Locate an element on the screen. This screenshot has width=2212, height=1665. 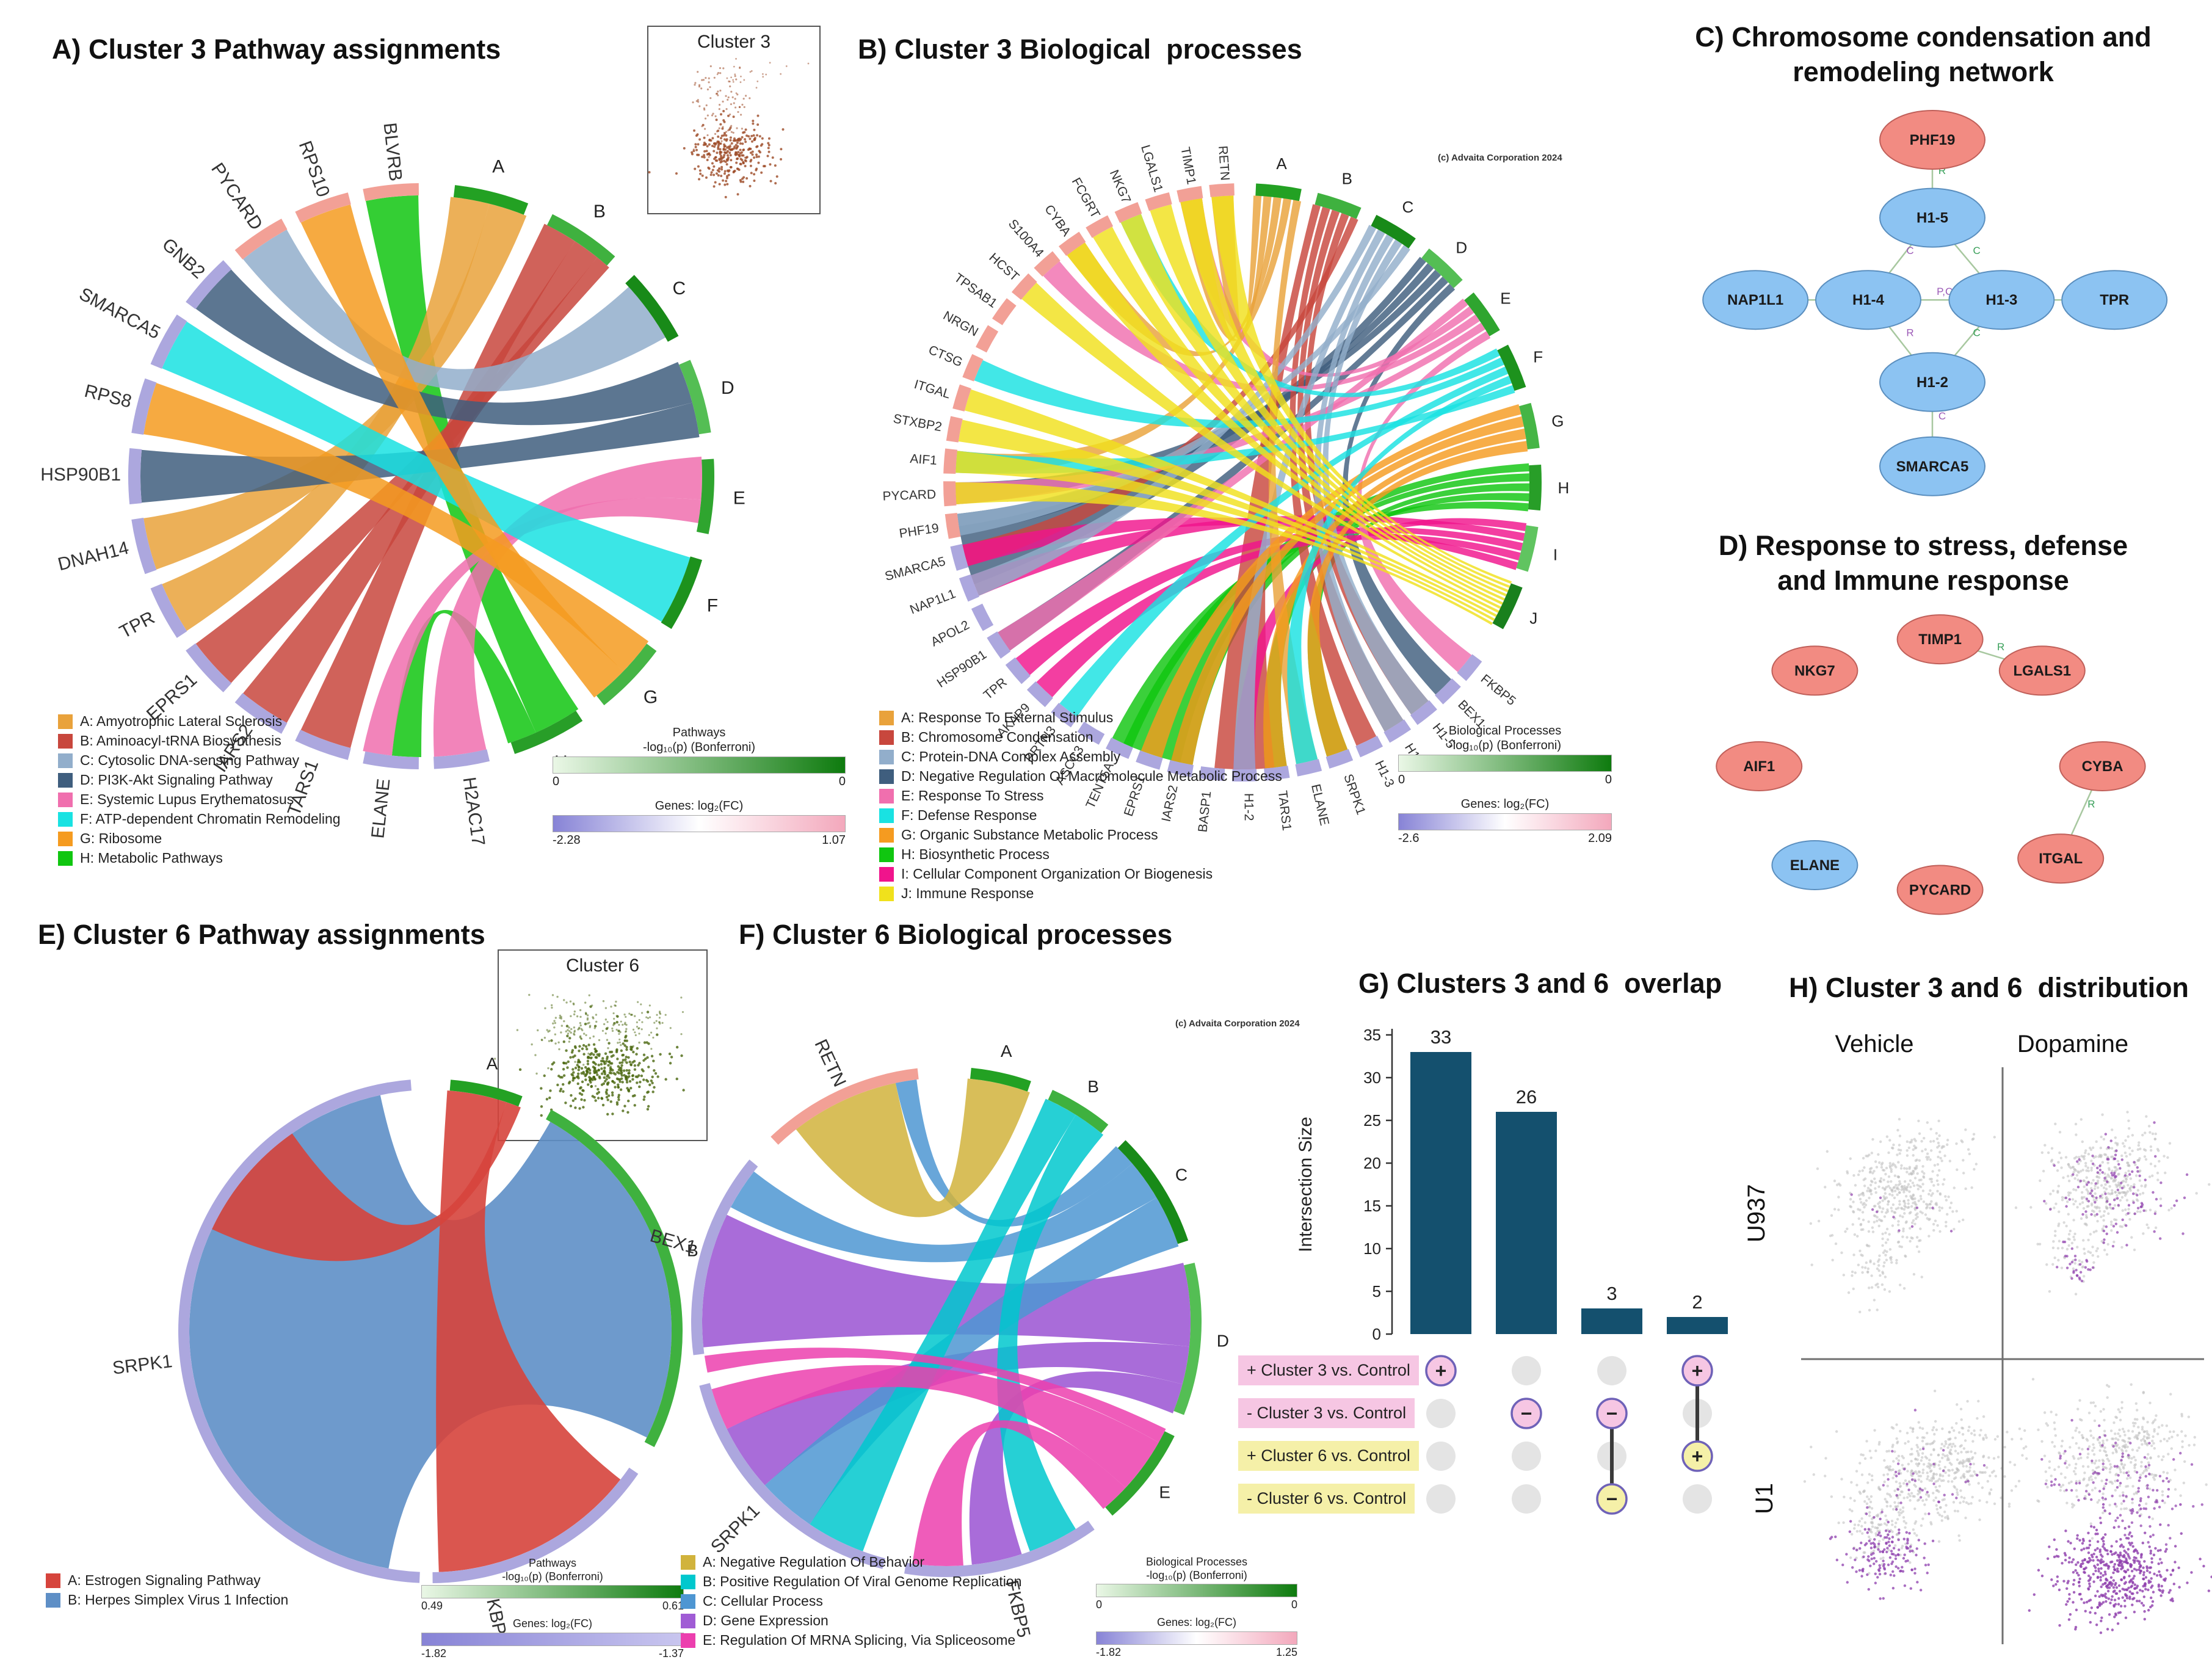
sector-letter-E: E is located at coordinates (1505, 298).